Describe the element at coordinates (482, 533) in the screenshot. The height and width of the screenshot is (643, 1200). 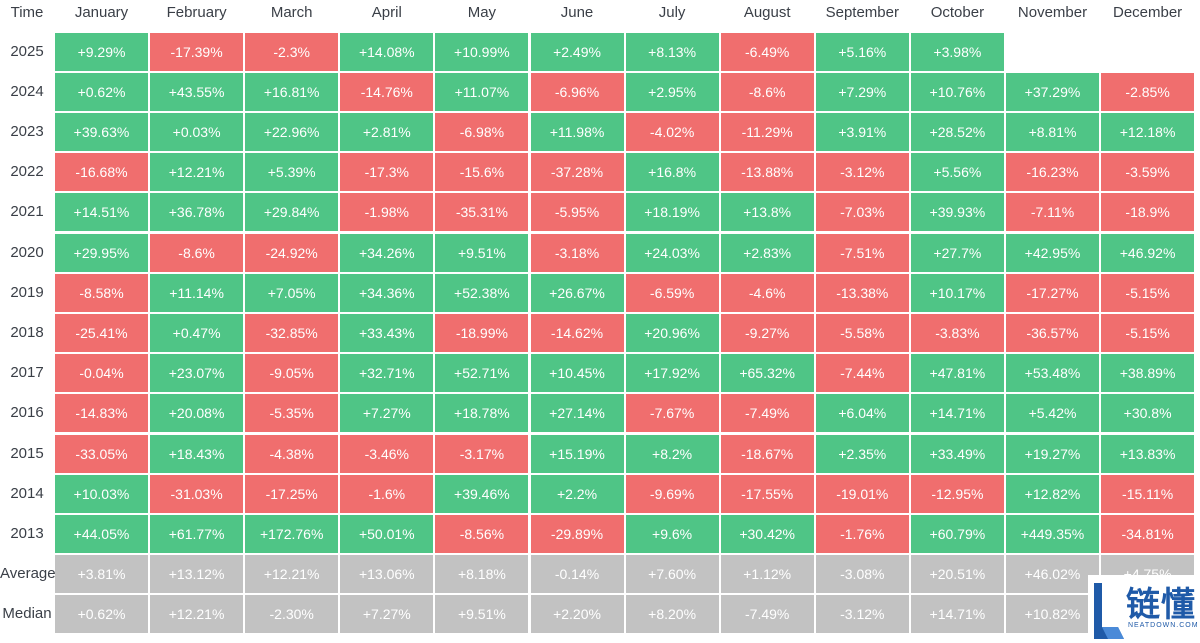
I see `return-cell: -8.56%` at that location.